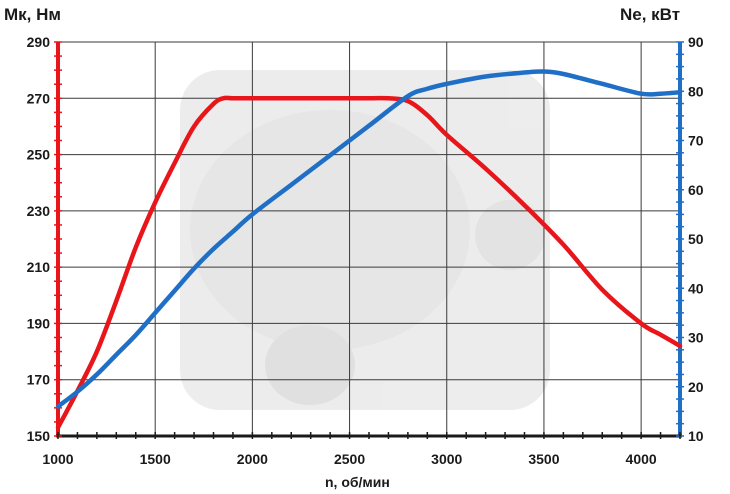 This screenshot has width=730, height=494. Describe the element at coordinates (696, 91) in the screenshot. I see `y-right-tick-label: 80` at that location.